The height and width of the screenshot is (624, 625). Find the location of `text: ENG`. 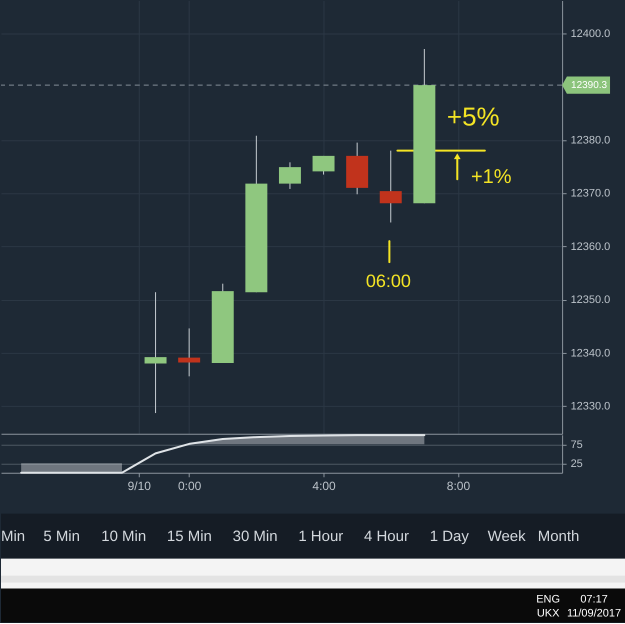

text: ENG is located at coordinates (548, 600).